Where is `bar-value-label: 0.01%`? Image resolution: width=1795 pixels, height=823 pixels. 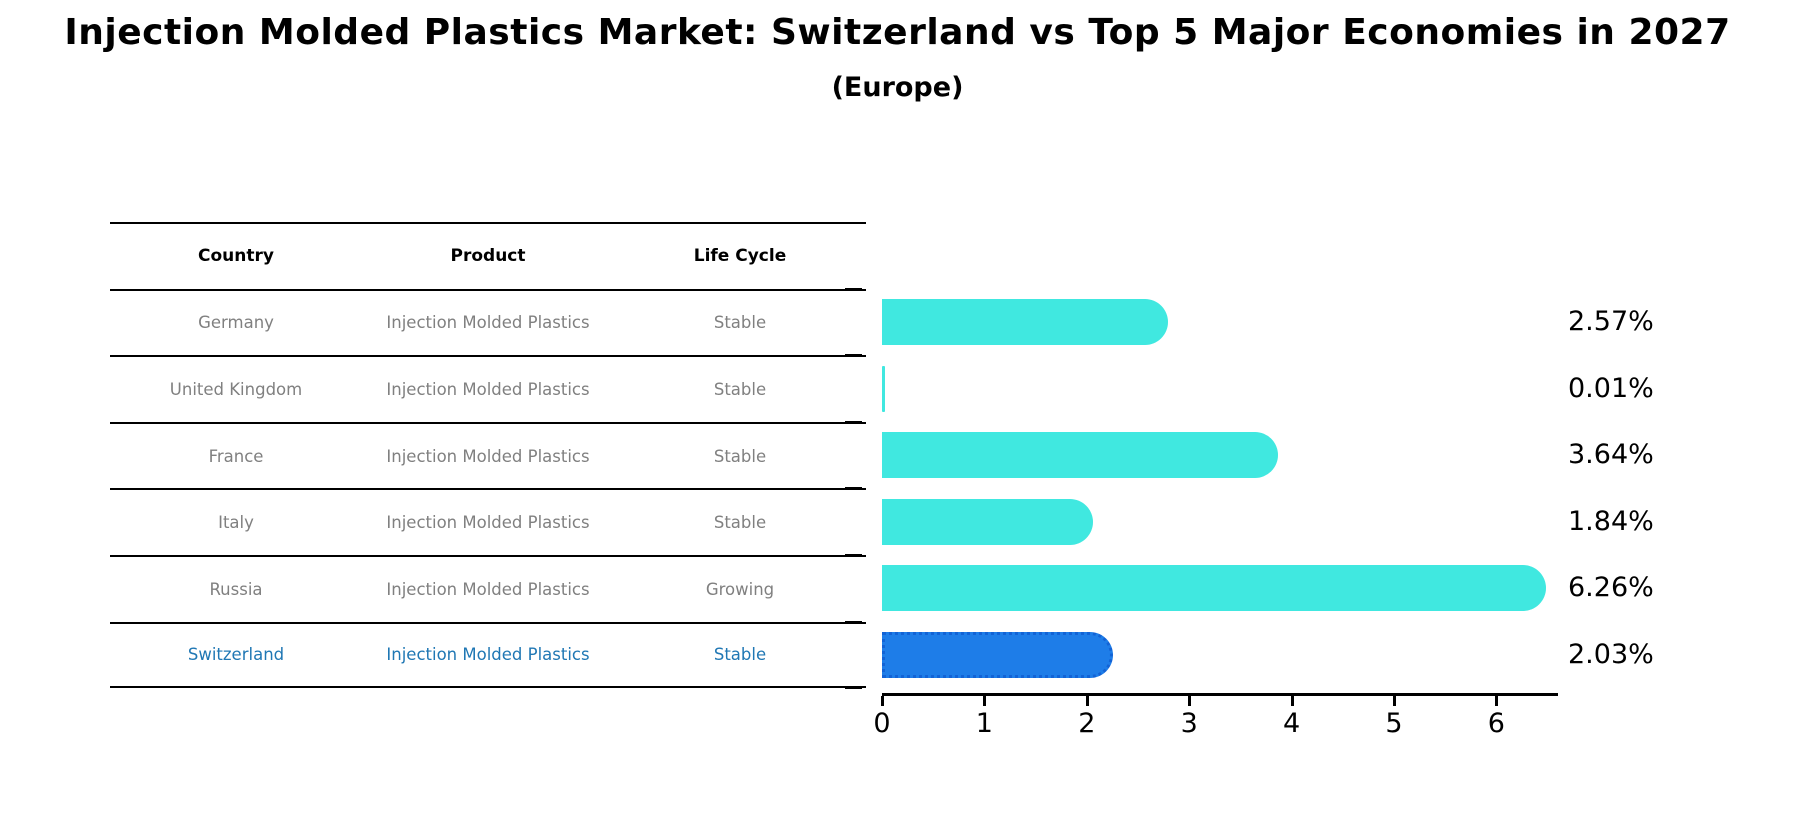 bar-value-label: 0.01% is located at coordinates (1611, 388).